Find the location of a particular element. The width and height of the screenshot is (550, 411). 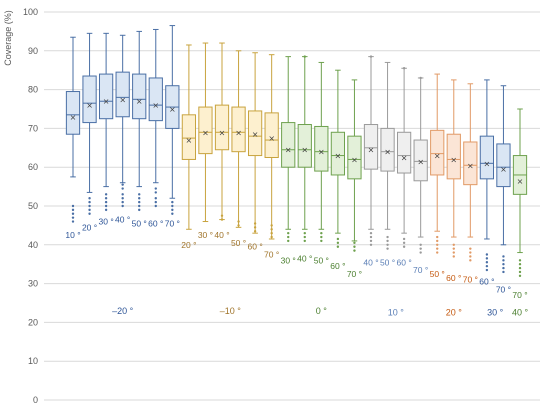

box-1-0: × is located at coordinates (189, 137).